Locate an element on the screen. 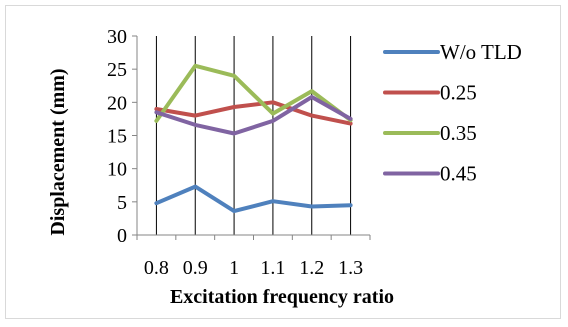  y-tick-label-15: 15 is located at coordinates (117, 137).